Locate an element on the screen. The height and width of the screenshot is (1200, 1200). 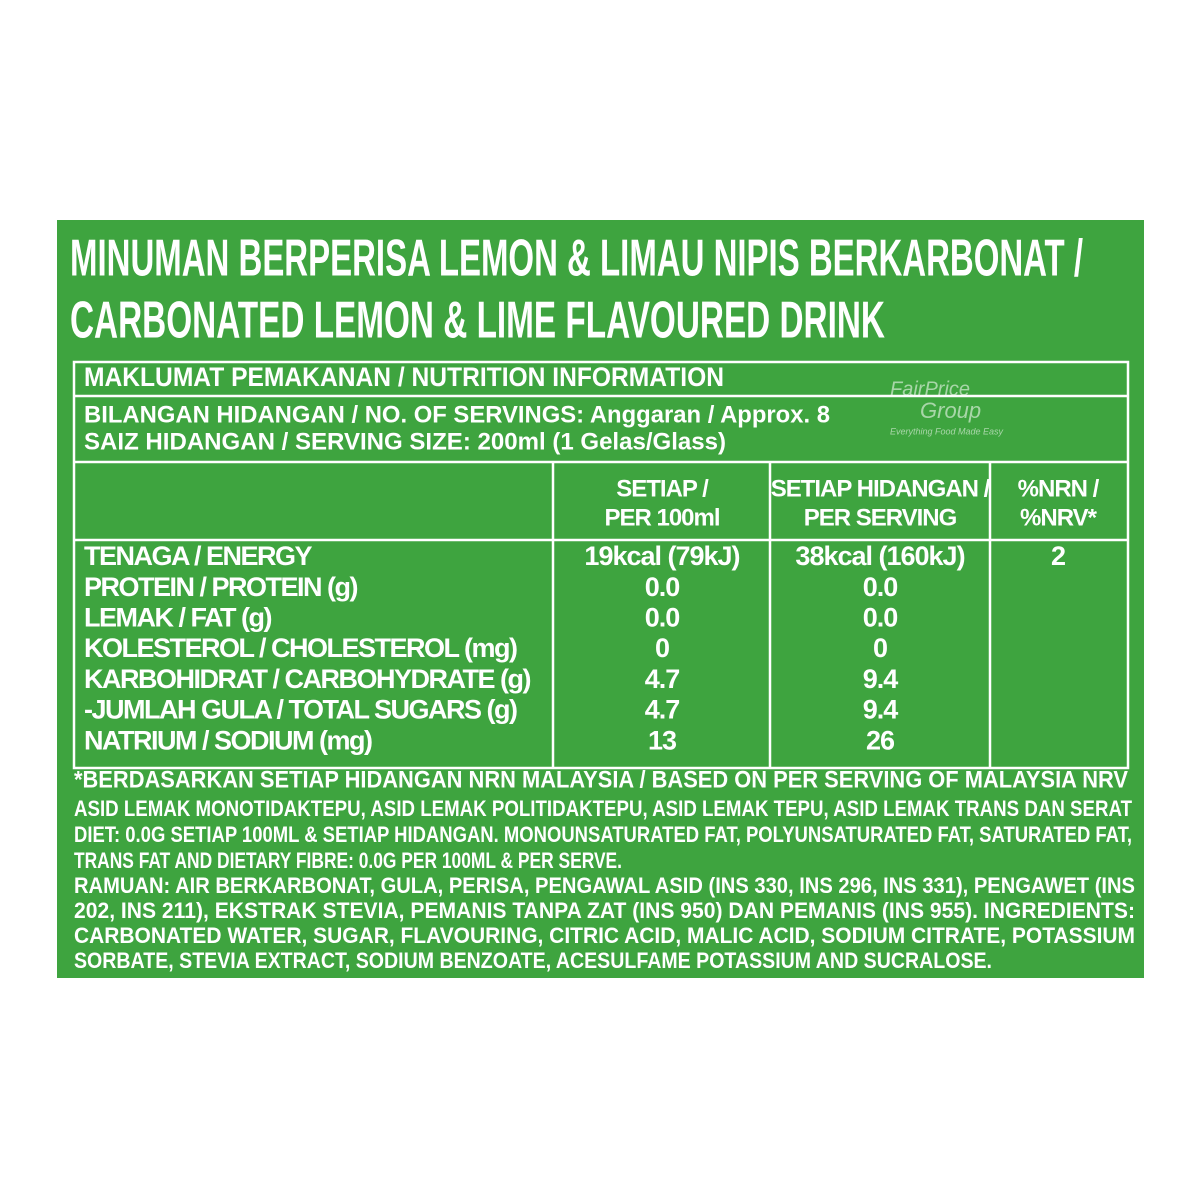
column-header: %NRN / is located at coordinates (1059, 488).